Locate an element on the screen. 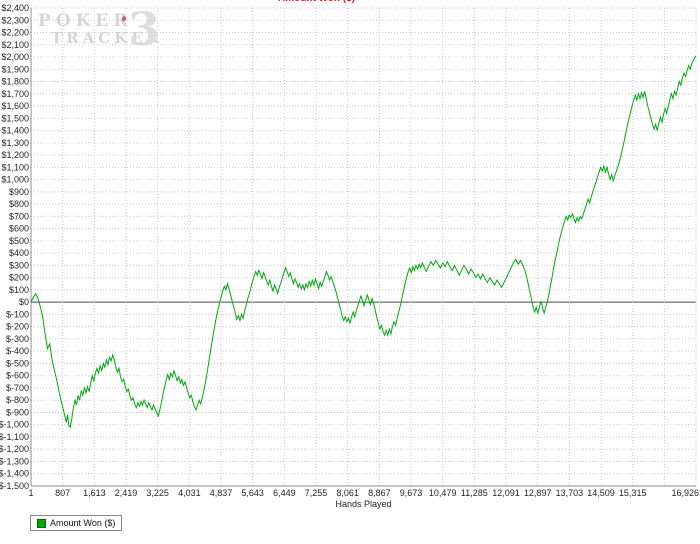  x-tick-label: 2,419 is located at coordinates (126, 493).